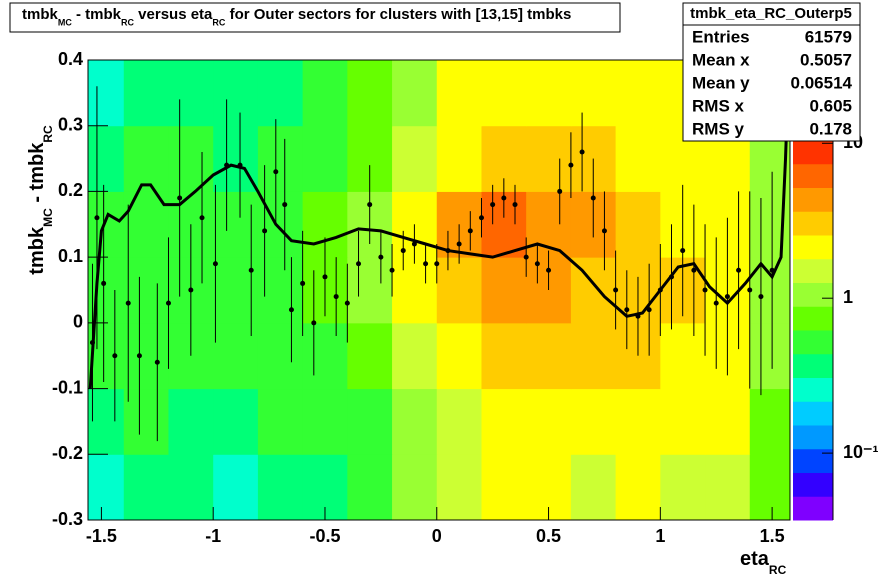  What do you see at coordinates (826, 59) in the screenshot?
I see `stats-value: 0.5057` at bounding box center [826, 59].